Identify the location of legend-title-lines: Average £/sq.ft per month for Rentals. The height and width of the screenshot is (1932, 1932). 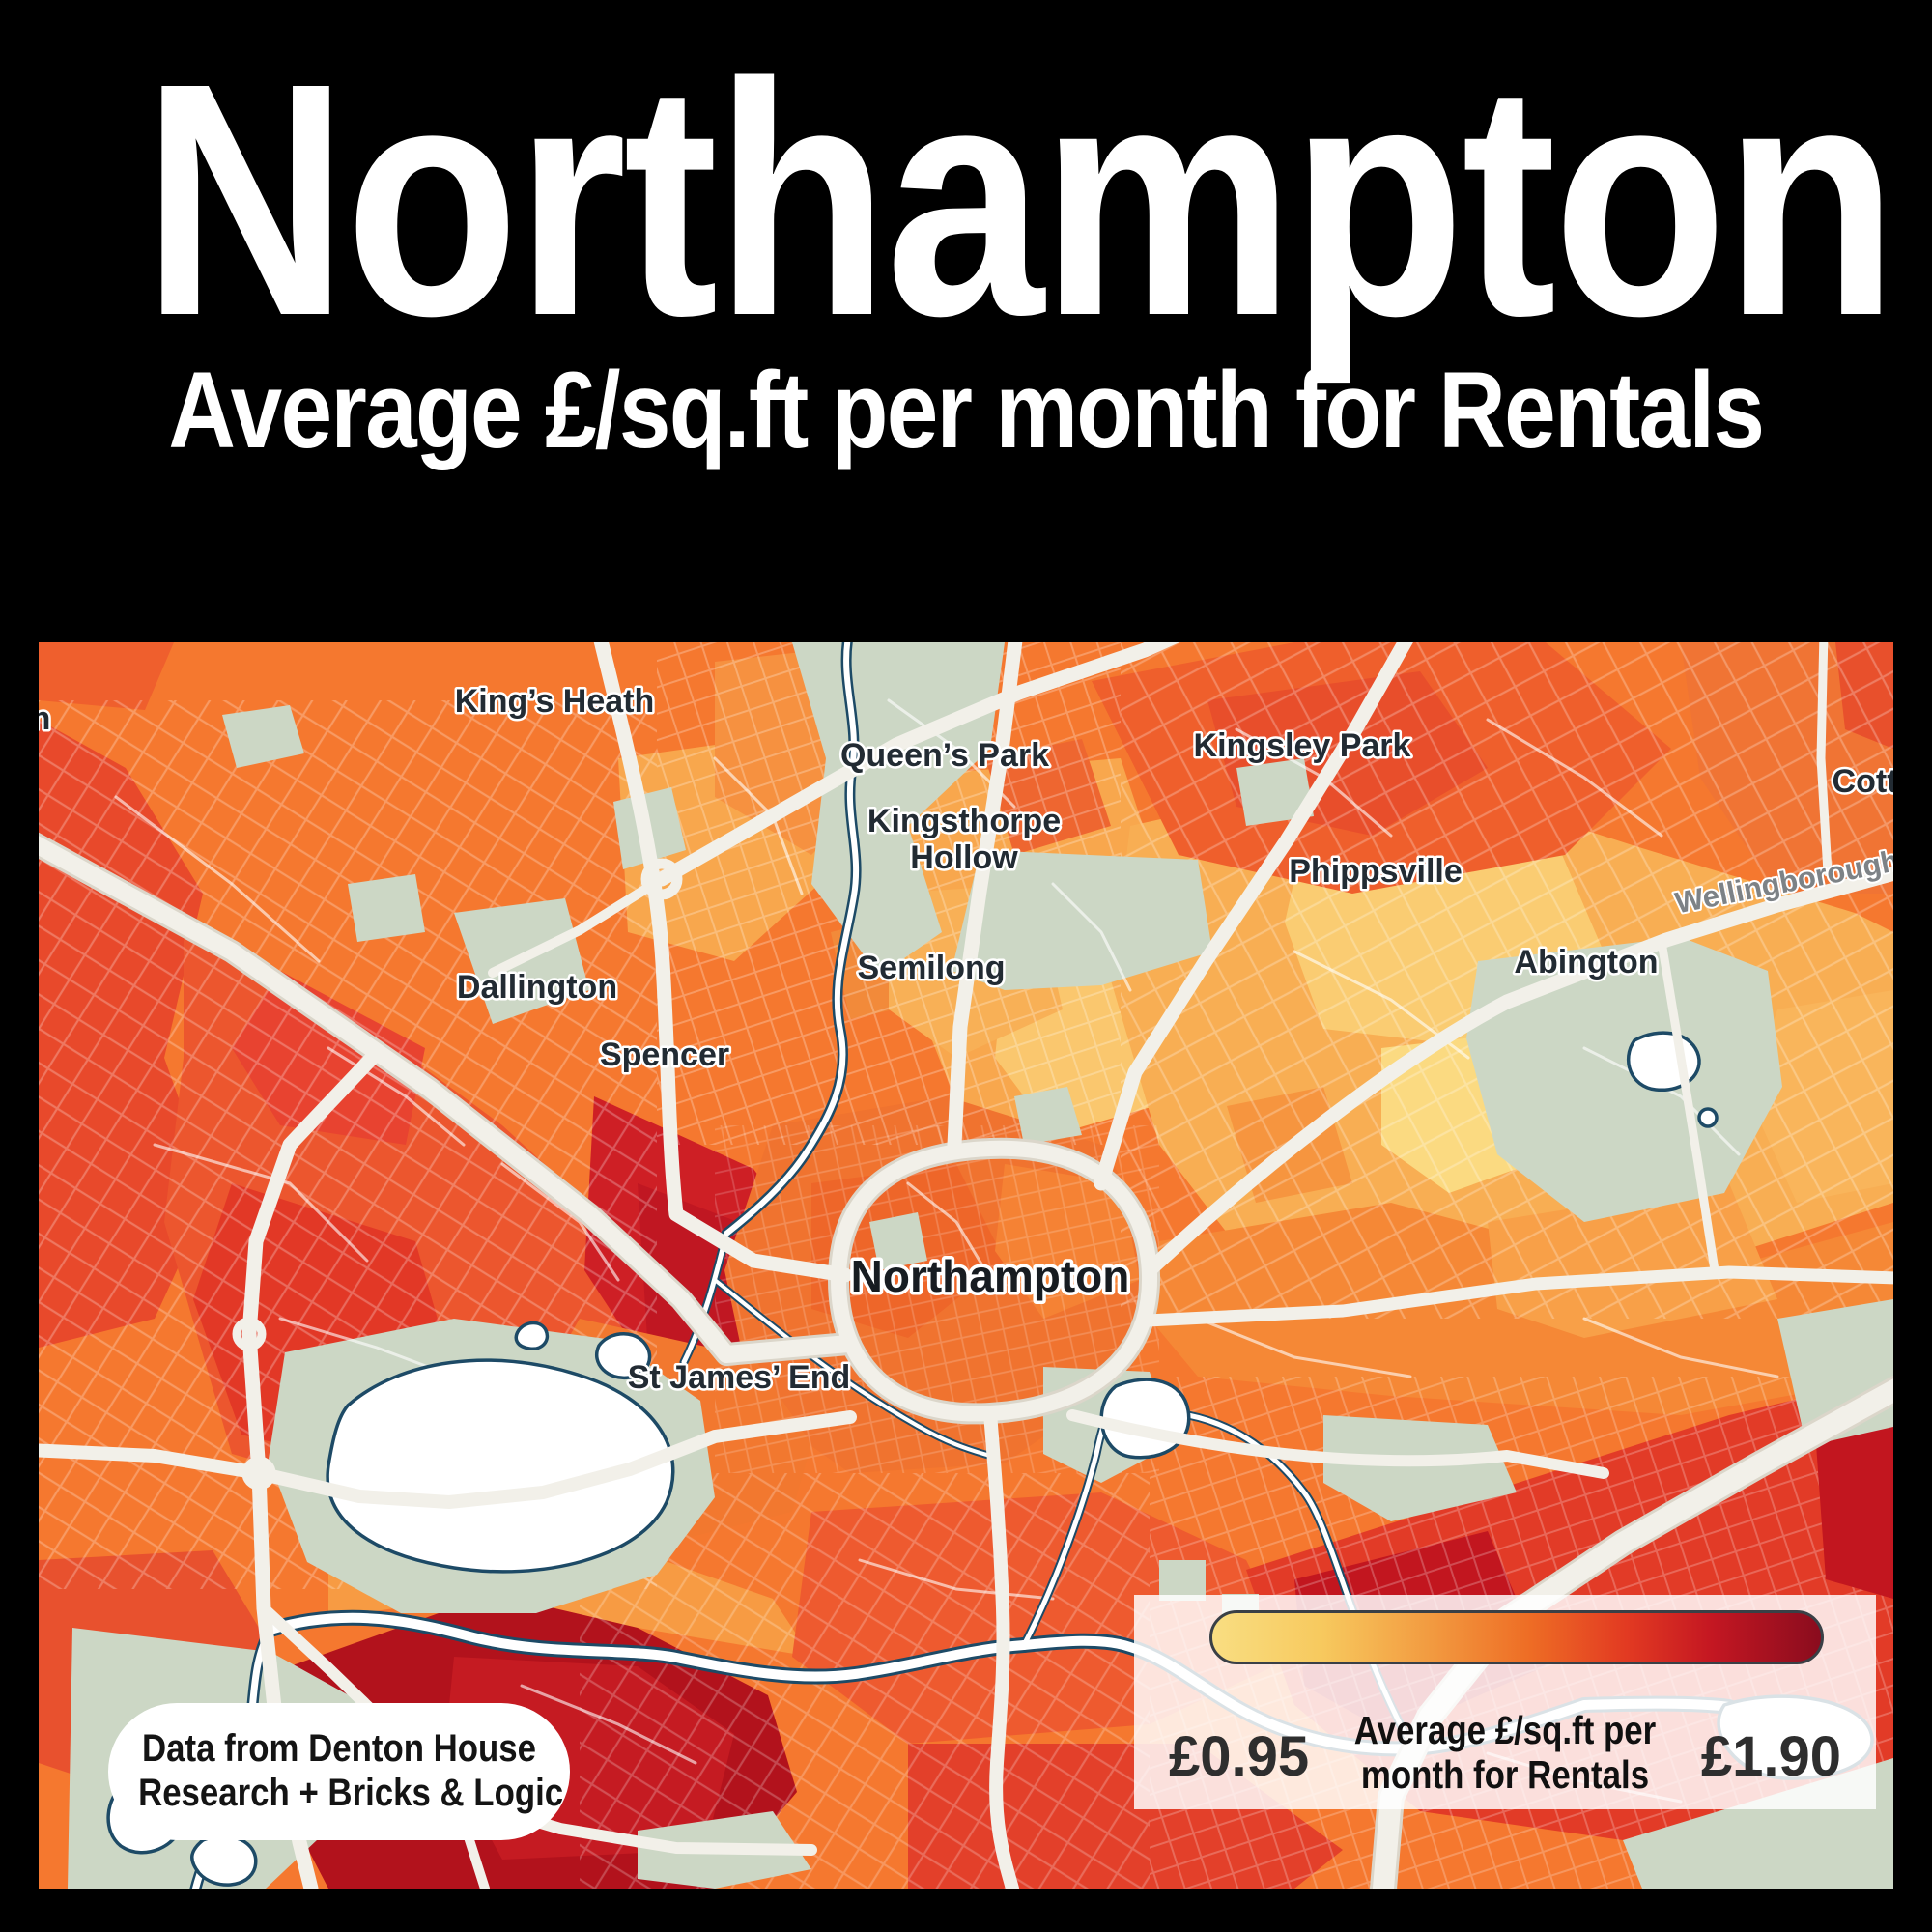
(1505, 1753).